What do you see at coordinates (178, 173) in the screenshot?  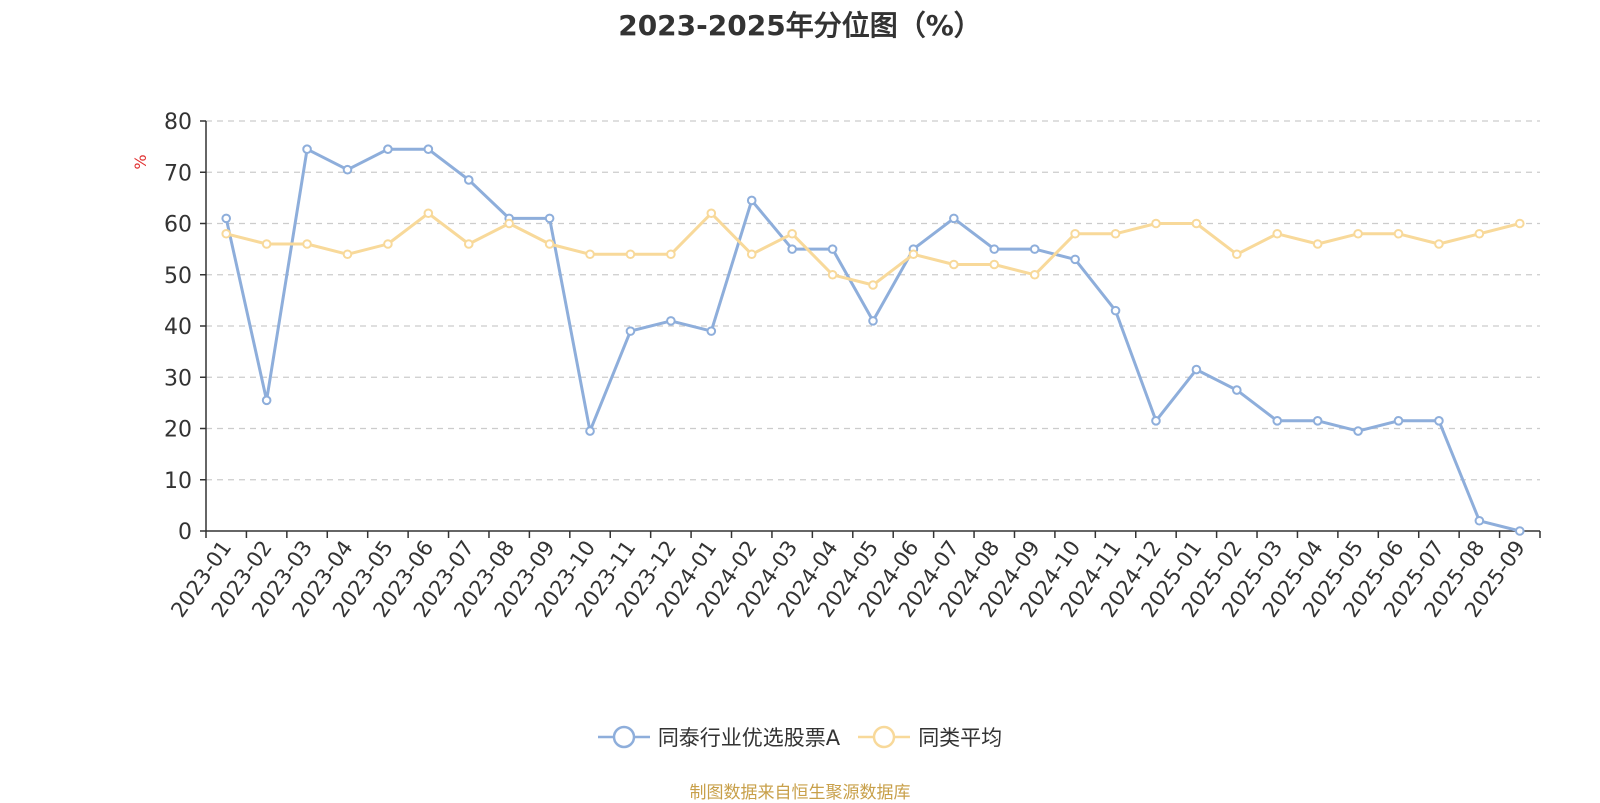 I see `y-tick-label: 70` at bounding box center [178, 173].